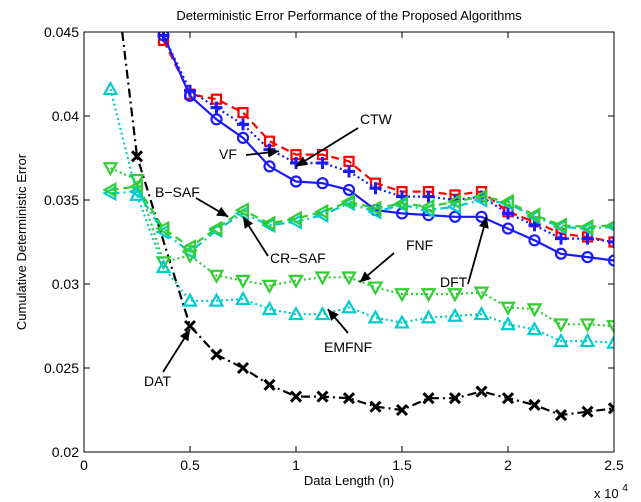 This screenshot has height=502, width=641. What do you see at coordinates (65, 116) in the screenshot?
I see `y-tick-label: 0.04` at bounding box center [65, 116].